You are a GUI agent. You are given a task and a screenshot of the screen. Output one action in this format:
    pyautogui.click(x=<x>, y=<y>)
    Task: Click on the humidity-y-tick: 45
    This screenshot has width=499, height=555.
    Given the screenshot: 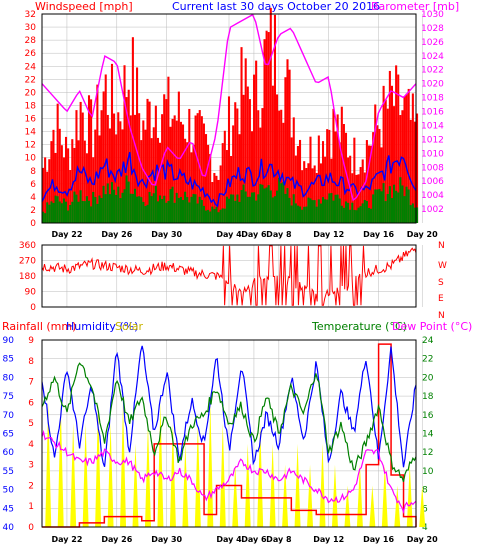 What is the action you would take?
    pyautogui.click(x=8, y=509)
    